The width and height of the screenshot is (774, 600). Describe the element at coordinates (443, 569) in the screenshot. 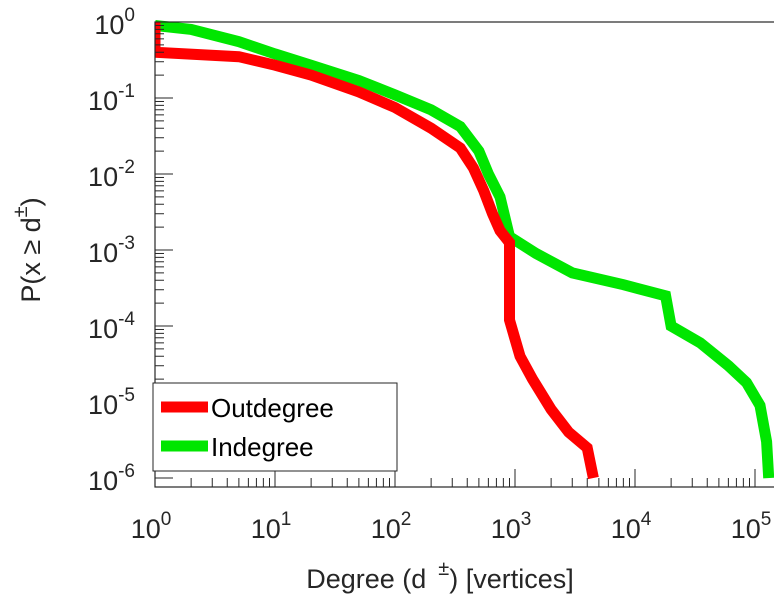

I see `x-axis-label-superscript: ±` at that location.